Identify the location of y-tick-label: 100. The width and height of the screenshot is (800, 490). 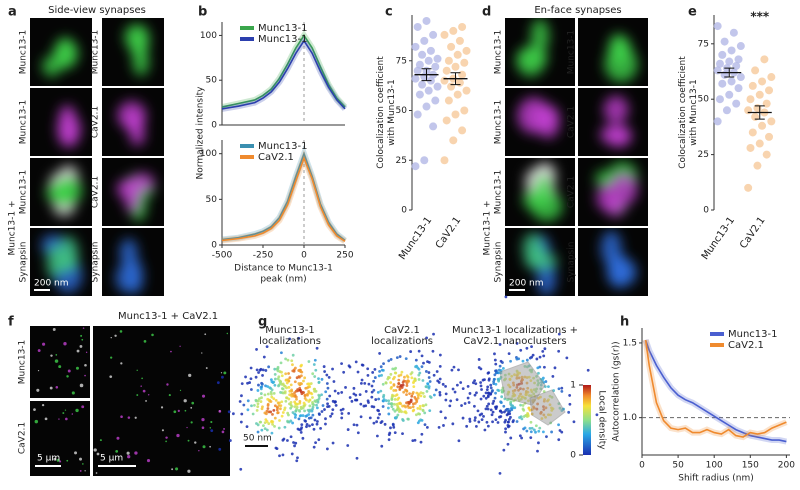
(208, 36).